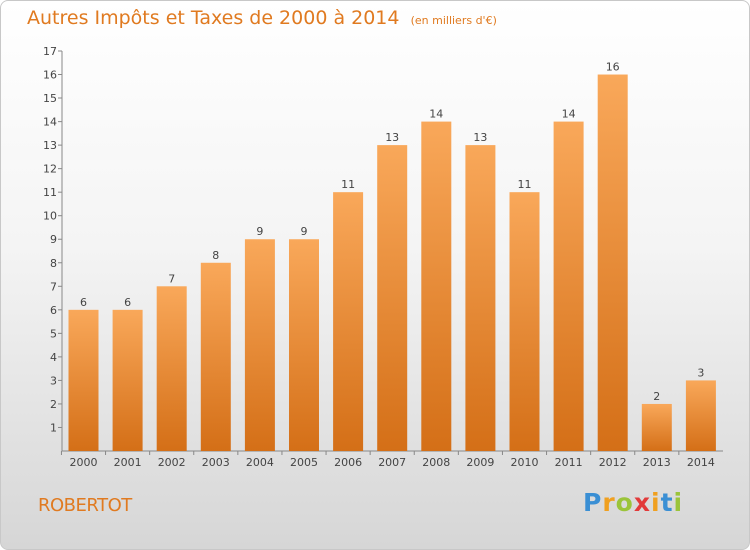 The width and height of the screenshot is (750, 550). What do you see at coordinates (50, 216) in the screenshot?
I see `y-tick-label: 10` at bounding box center [50, 216].